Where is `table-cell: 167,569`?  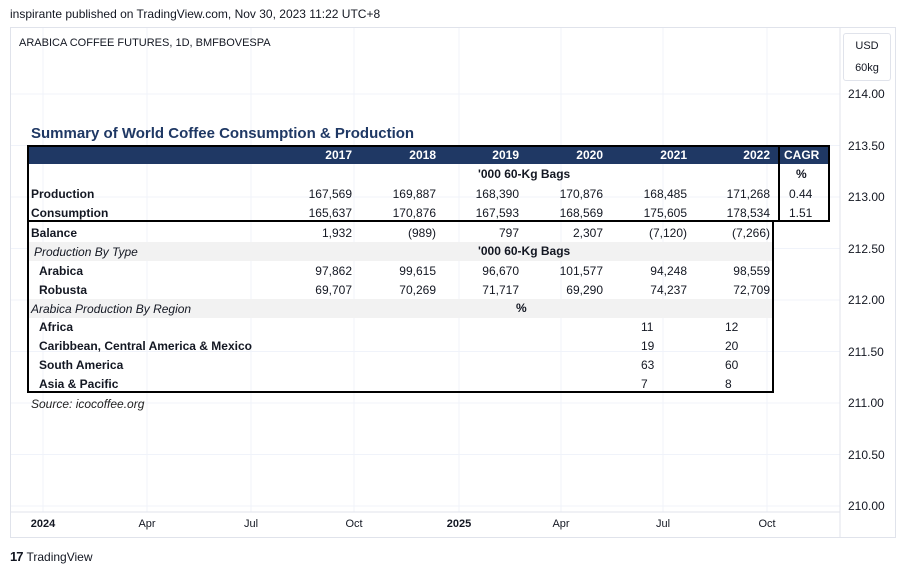
table-cell: 167,569 is located at coordinates (330, 194).